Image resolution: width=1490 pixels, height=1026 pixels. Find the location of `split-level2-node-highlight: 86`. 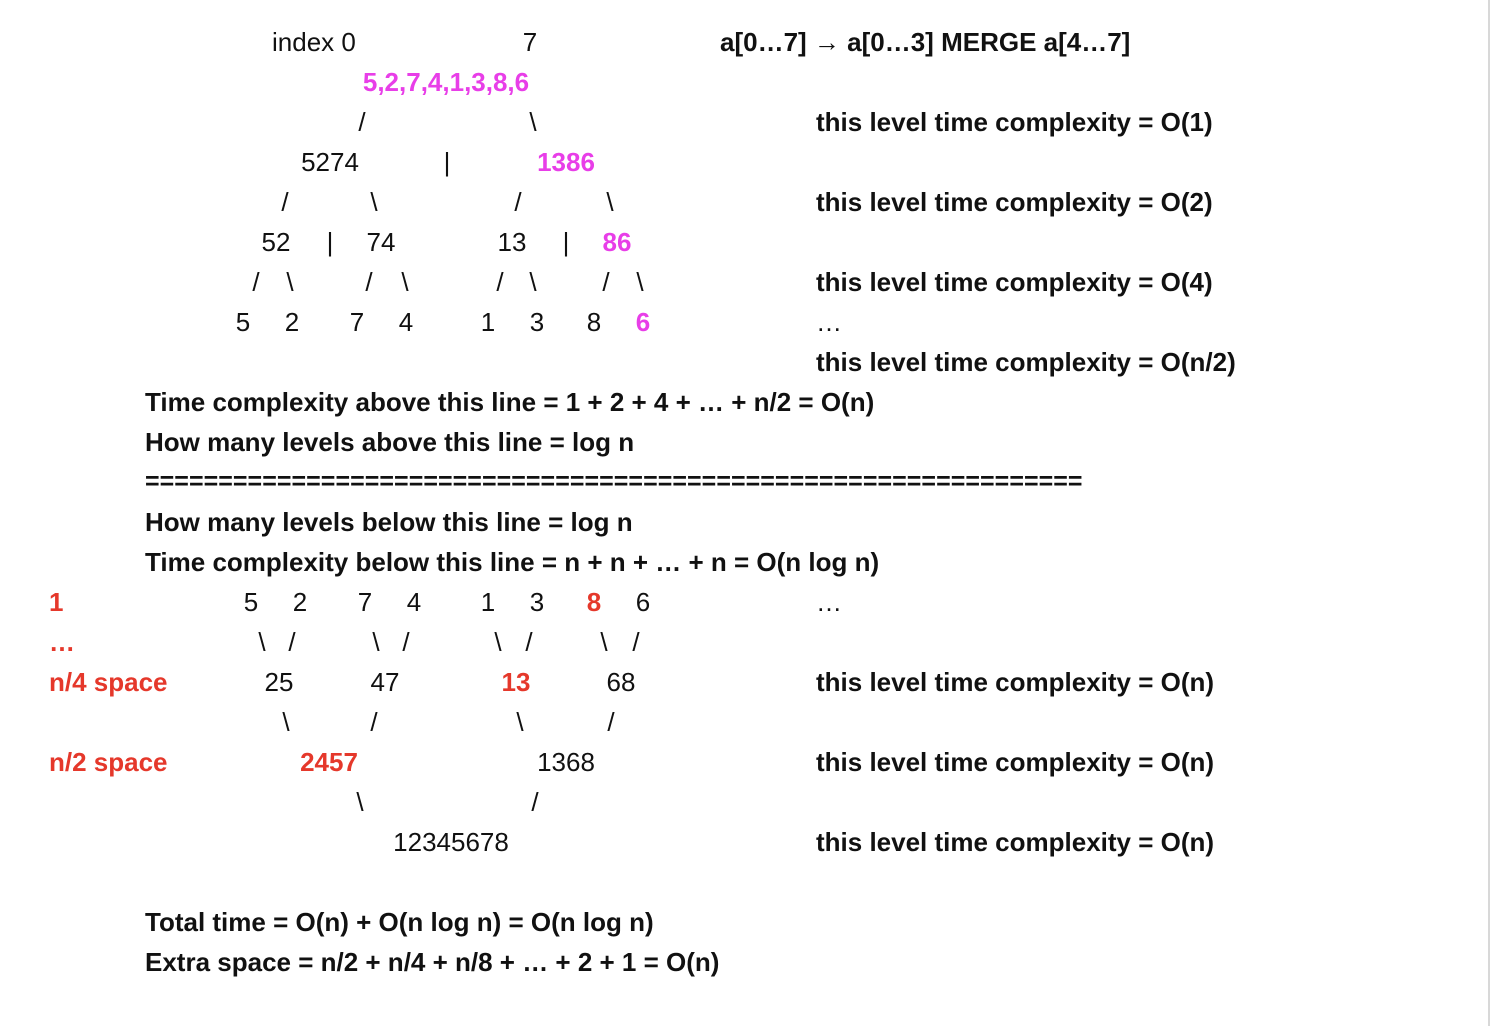

split-level2-node-highlight: 86 is located at coordinates (617, 242).